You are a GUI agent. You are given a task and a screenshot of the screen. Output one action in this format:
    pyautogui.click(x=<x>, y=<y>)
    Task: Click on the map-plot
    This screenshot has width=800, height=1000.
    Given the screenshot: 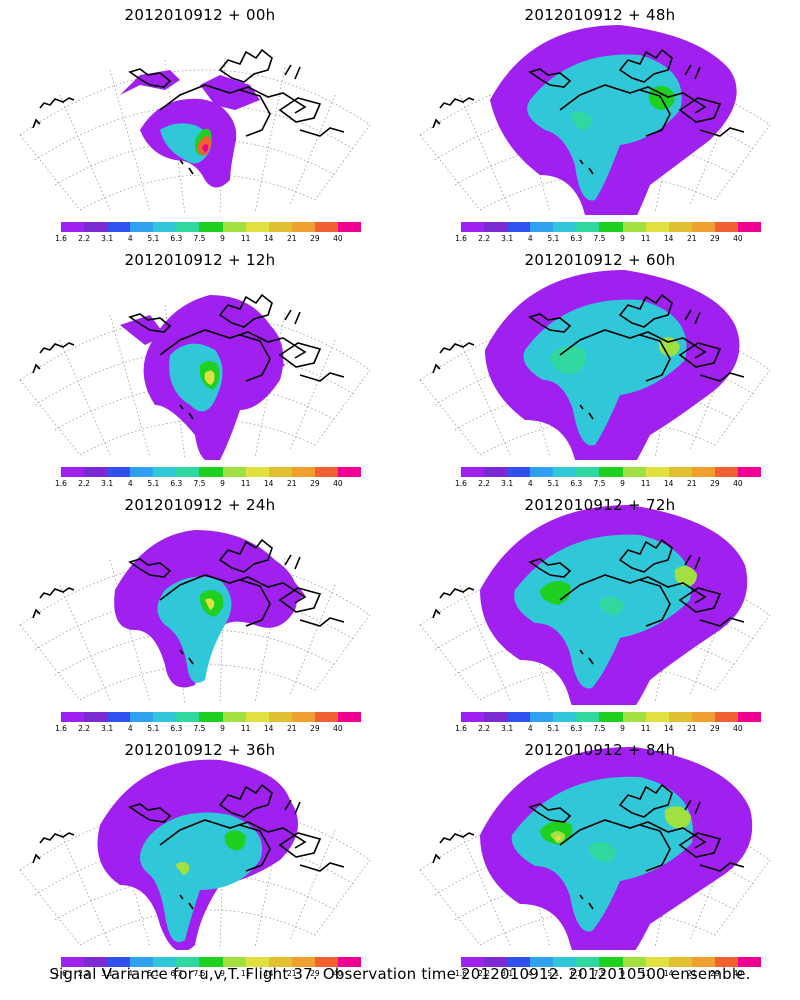 What is the action you would take?
    pyautogui.click(x=595, y=605)
    